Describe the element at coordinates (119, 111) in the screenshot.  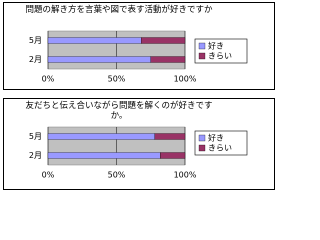
I see `chart-title: 友だちと伝え合いながら問題を解くのが好きですか。` at that location.